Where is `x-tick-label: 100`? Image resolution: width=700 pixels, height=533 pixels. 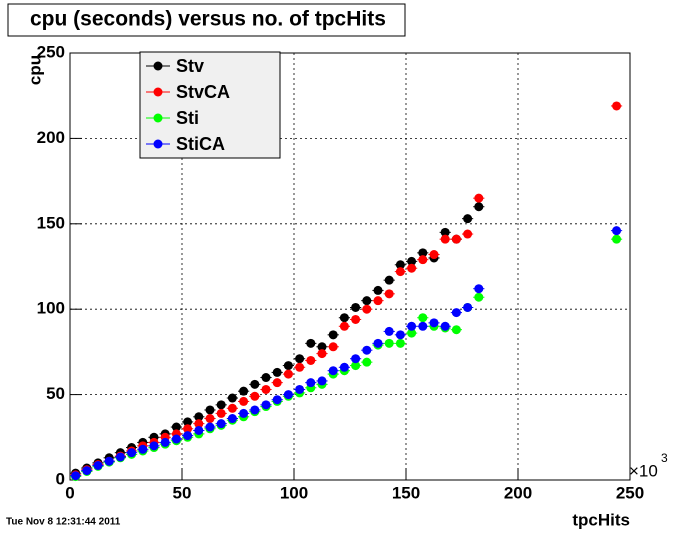
x-tick-label: 100 is located at coordinates (294, 492).